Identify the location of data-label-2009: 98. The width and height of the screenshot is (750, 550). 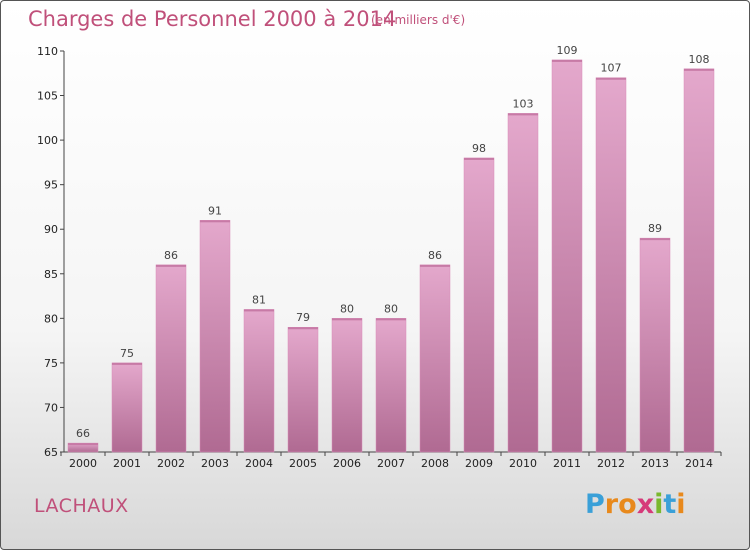
(479, 148).